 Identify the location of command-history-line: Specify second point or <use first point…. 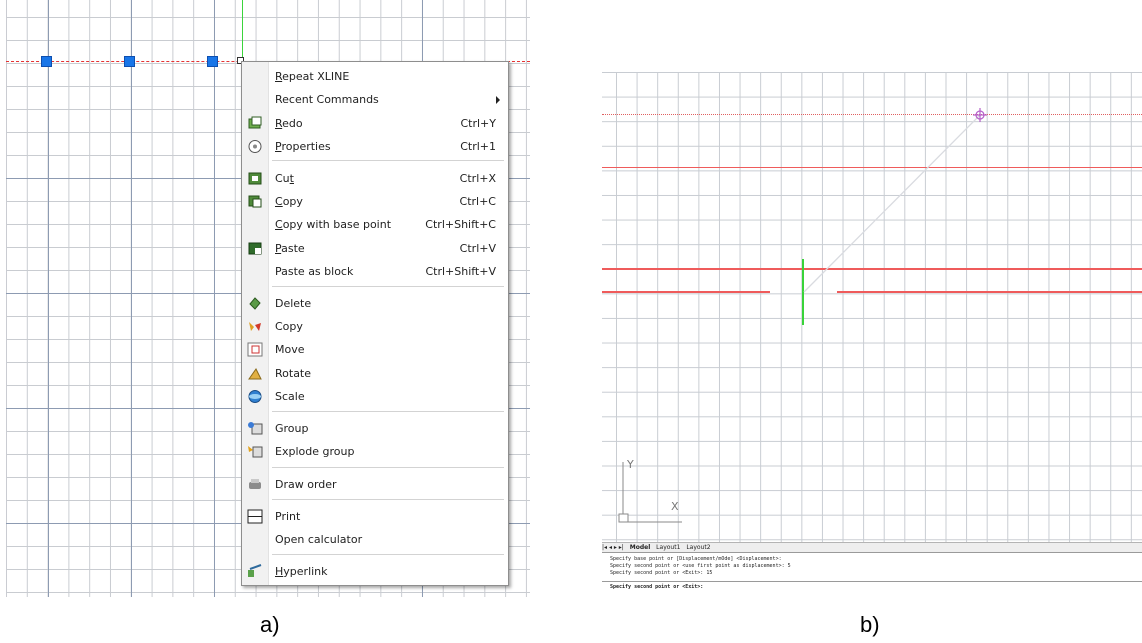
(700, 566).